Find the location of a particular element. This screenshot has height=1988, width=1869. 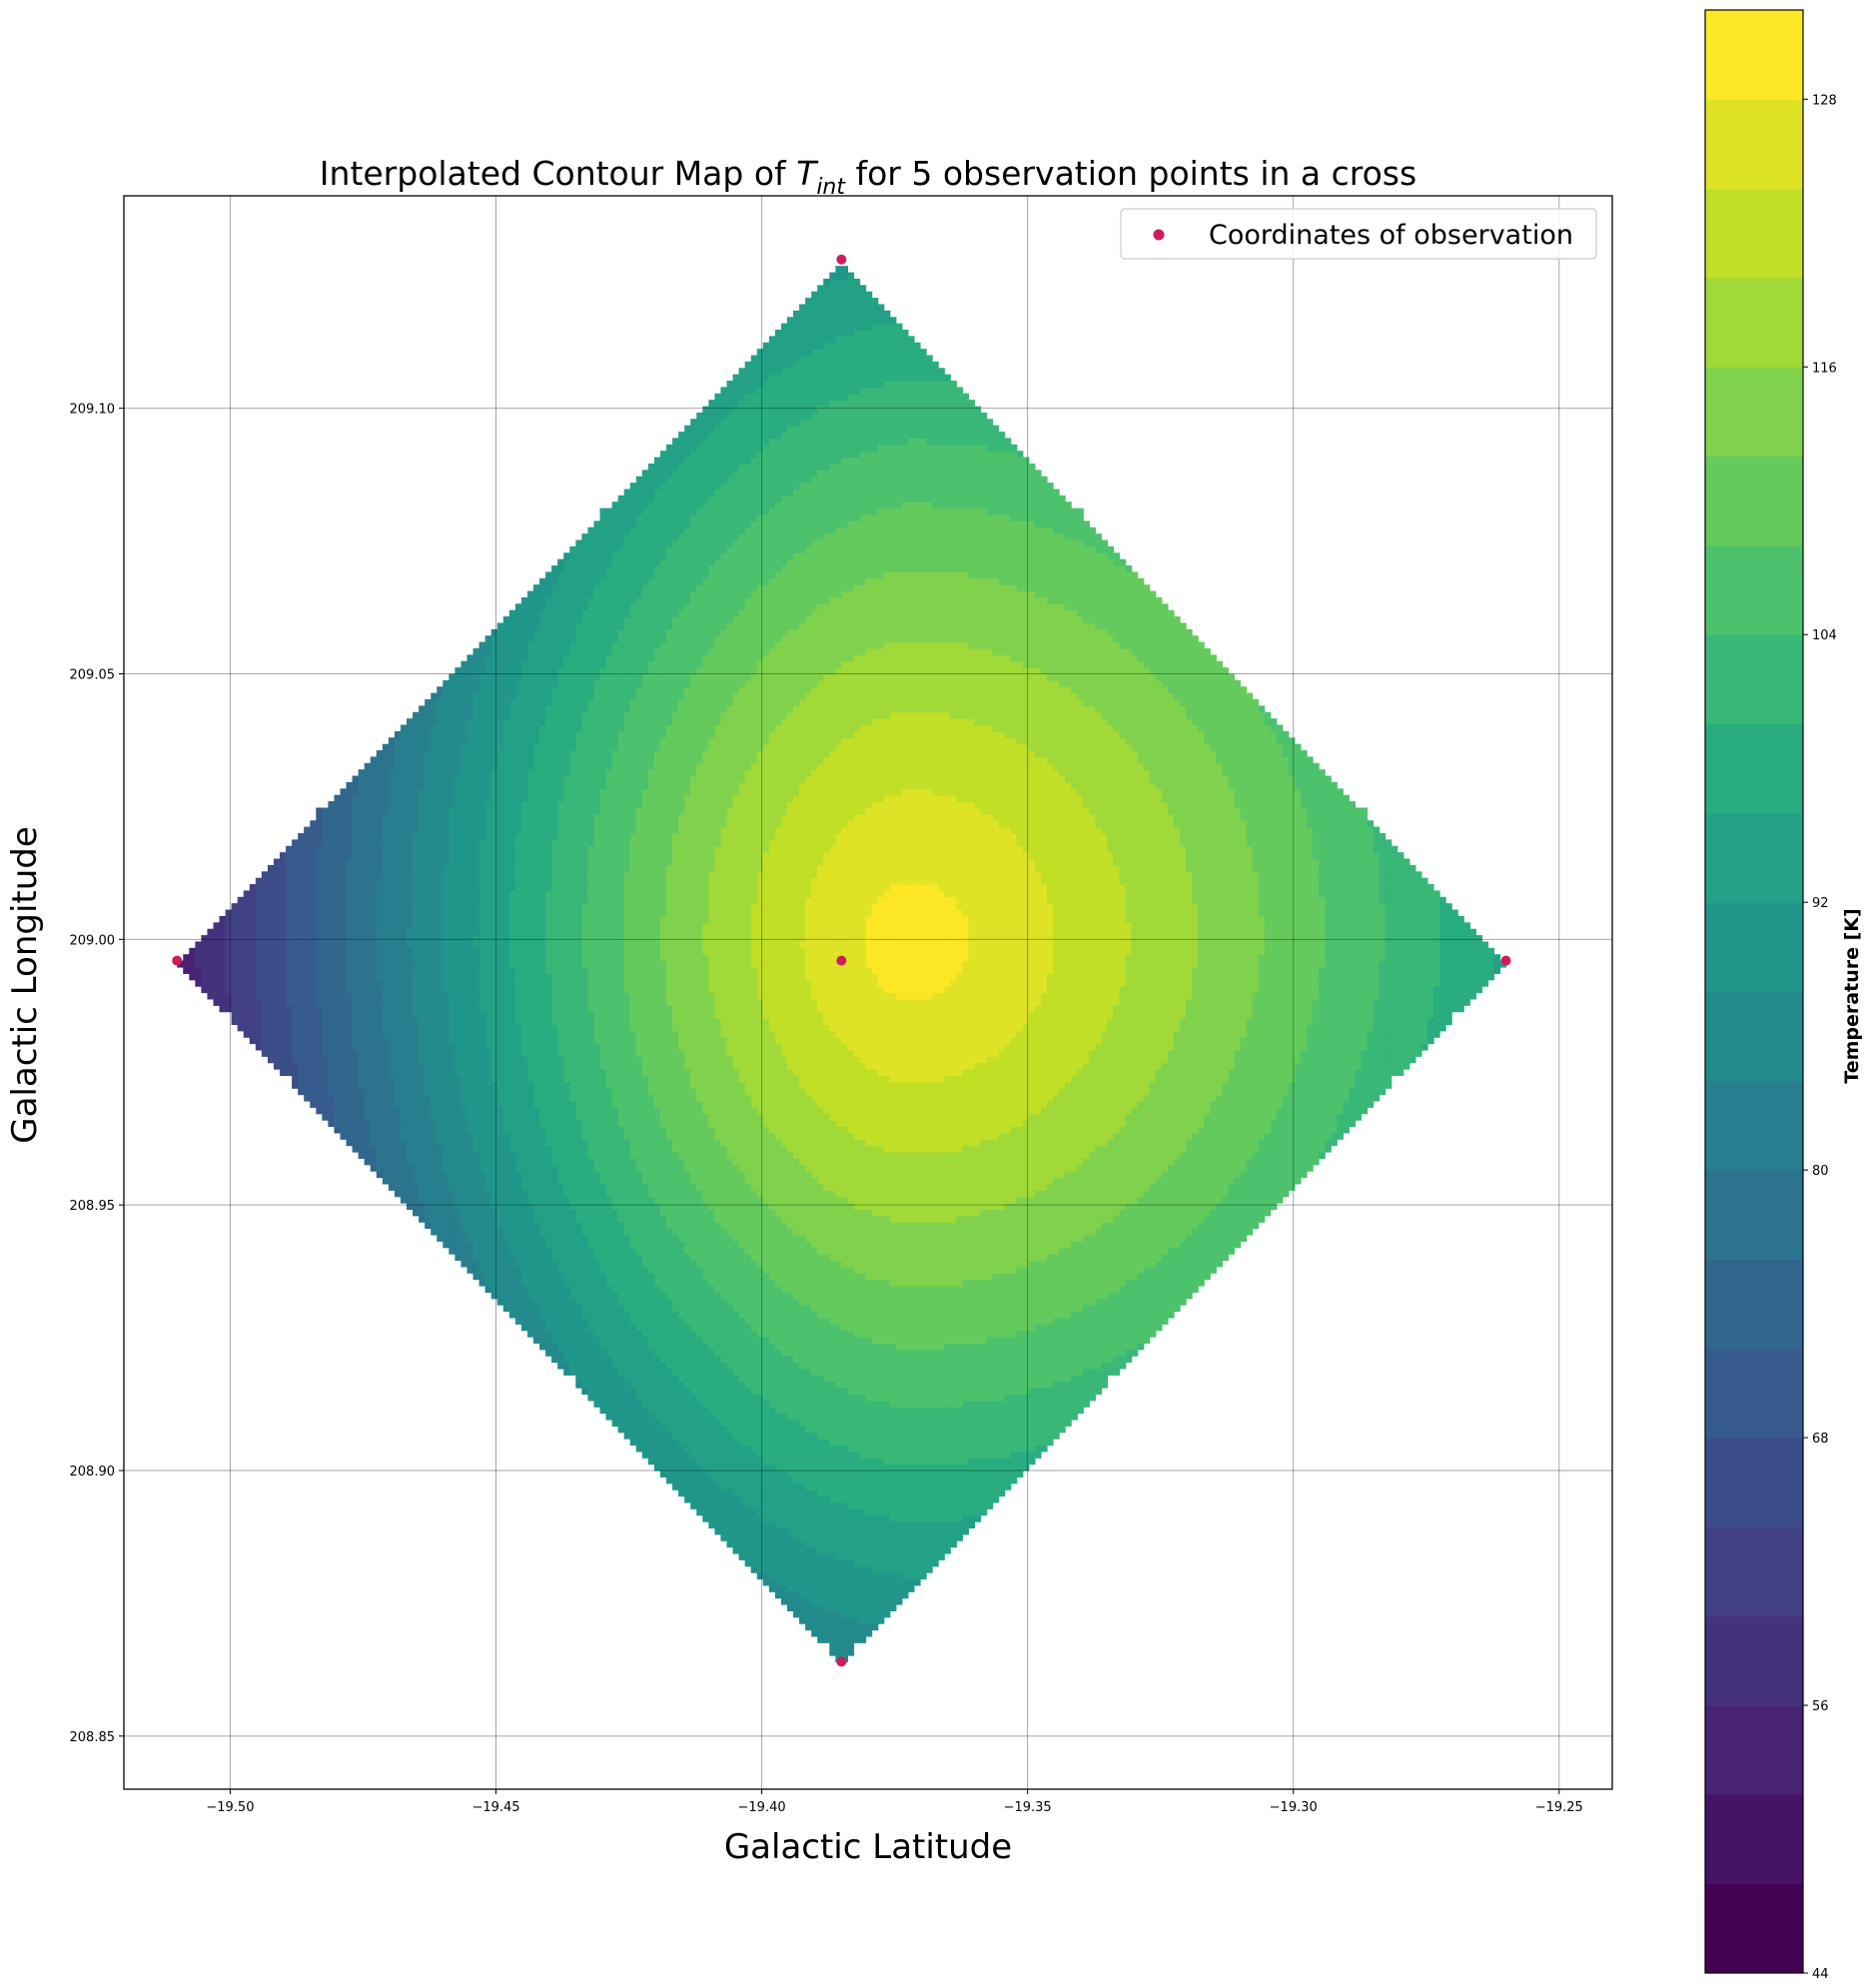

title-suffix: for 5 observation points in a cross is located at coordinates (1130, 173).